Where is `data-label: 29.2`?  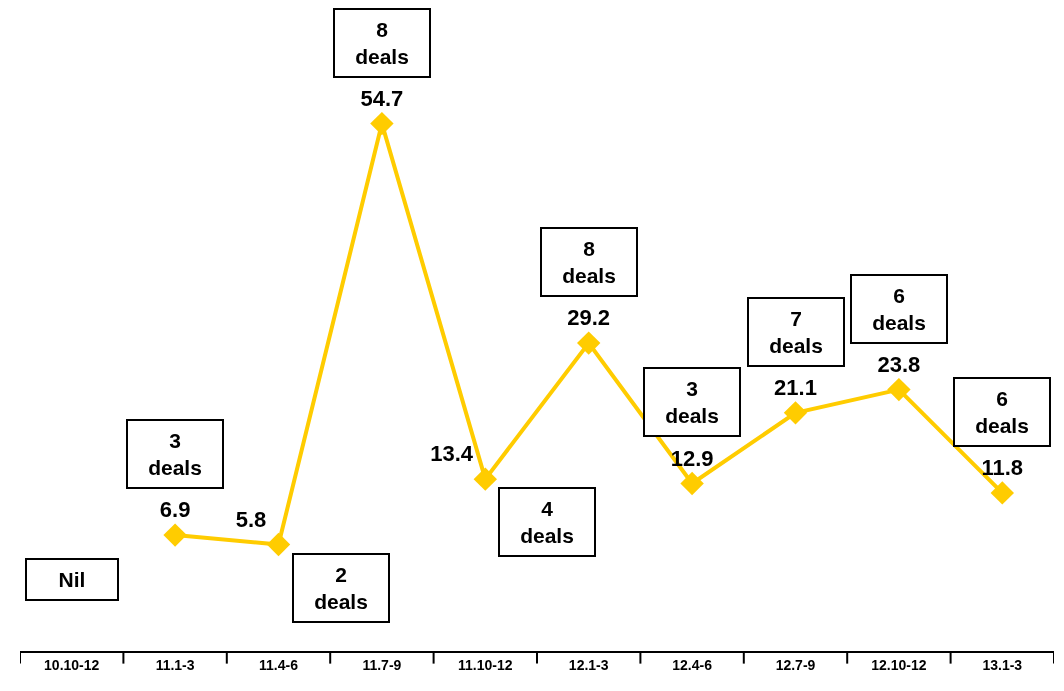 data-label: 29.2 is located at coordinates (589, 318).